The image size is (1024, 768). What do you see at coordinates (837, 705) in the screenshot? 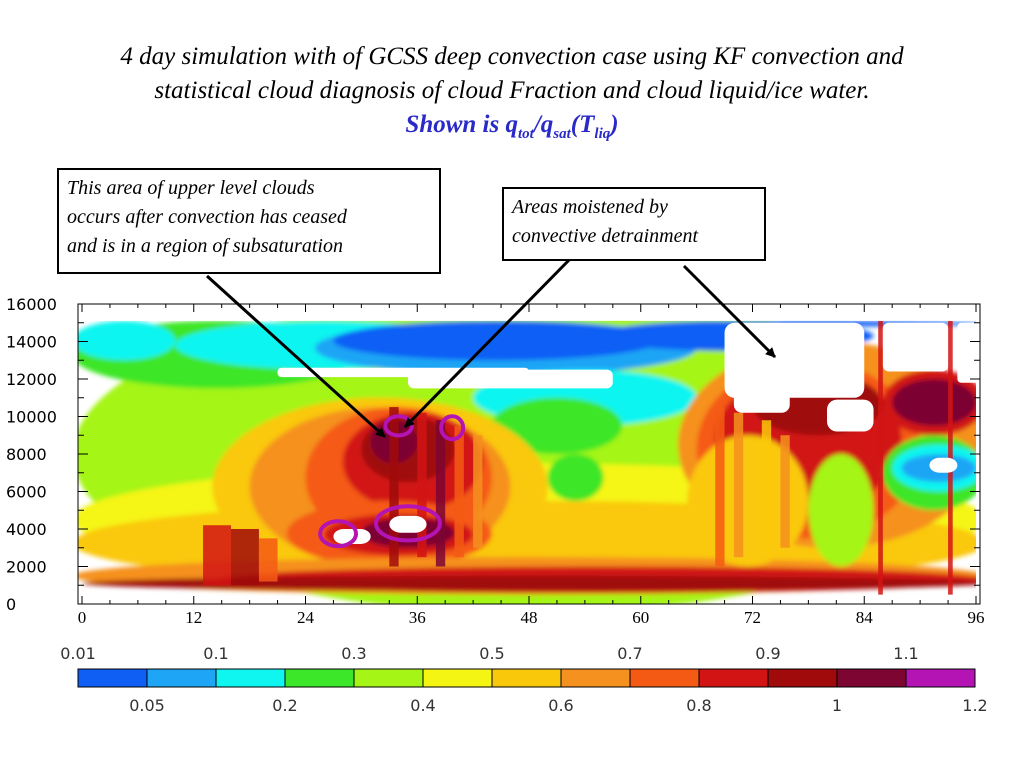
I see `colorbar-label-bottom: 1` at bounding box center [837, 705].